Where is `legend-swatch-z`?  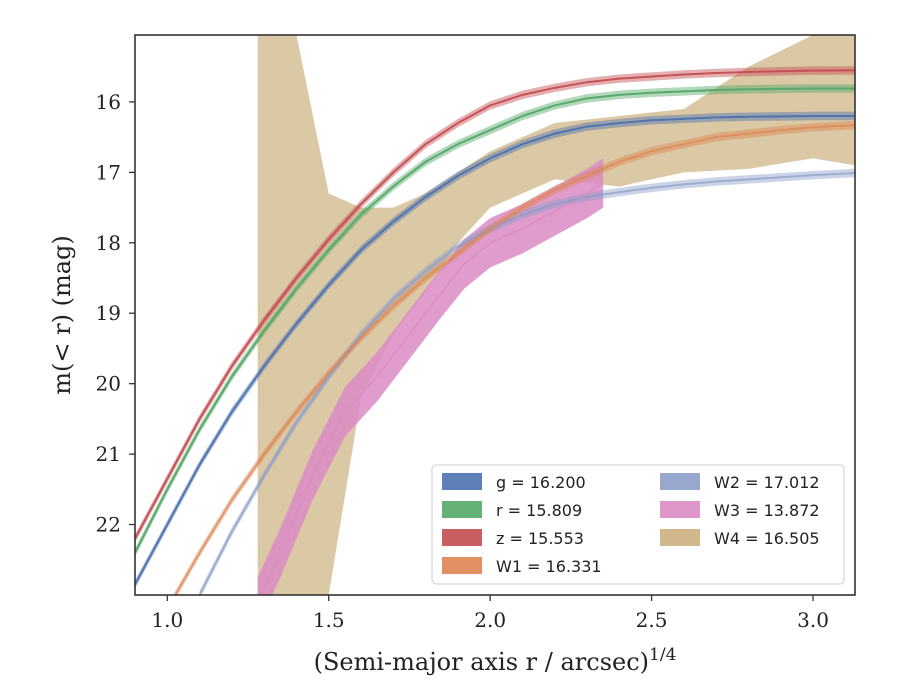
legend-swatch-z is located at coordinates (462, 537).